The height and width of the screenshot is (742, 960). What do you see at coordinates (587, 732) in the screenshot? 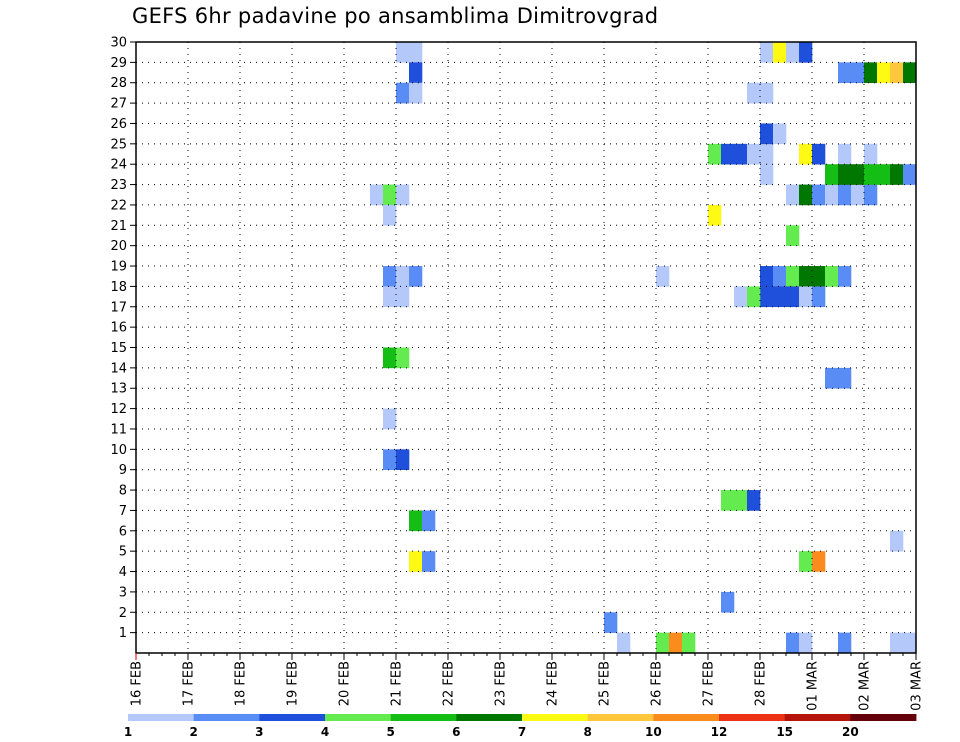
I see `colorbar-label: 8` at bounding box center [587, 732].